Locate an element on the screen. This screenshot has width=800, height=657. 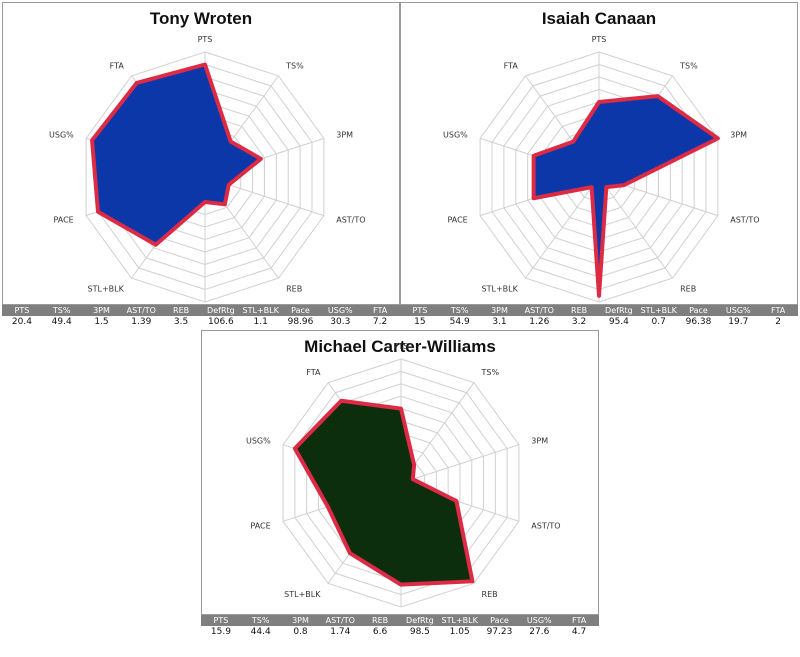
data-point-reb is located at coordinates (472, 581).